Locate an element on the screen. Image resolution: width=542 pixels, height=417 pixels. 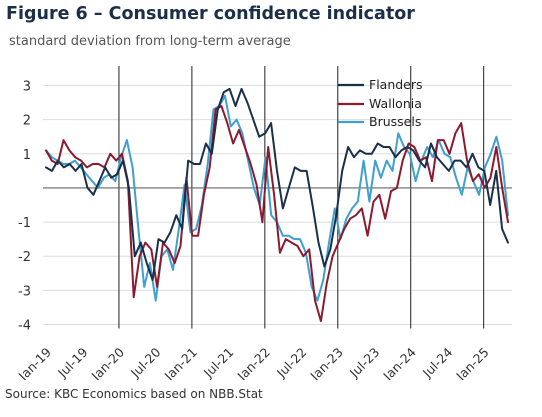
x-tick-label: Jan-21 is located at coordinates (180, 362).